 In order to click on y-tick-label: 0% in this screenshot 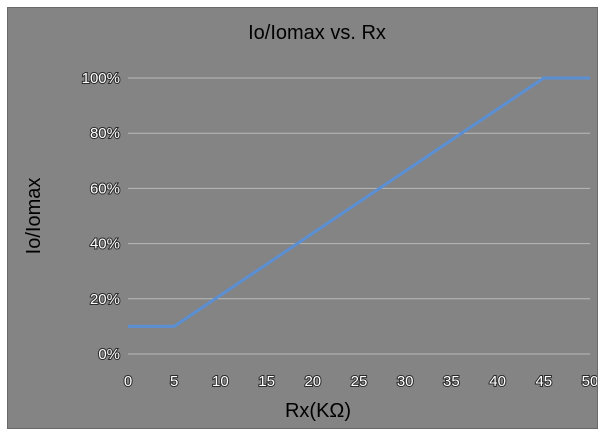, I will do `click(109, 354)`.